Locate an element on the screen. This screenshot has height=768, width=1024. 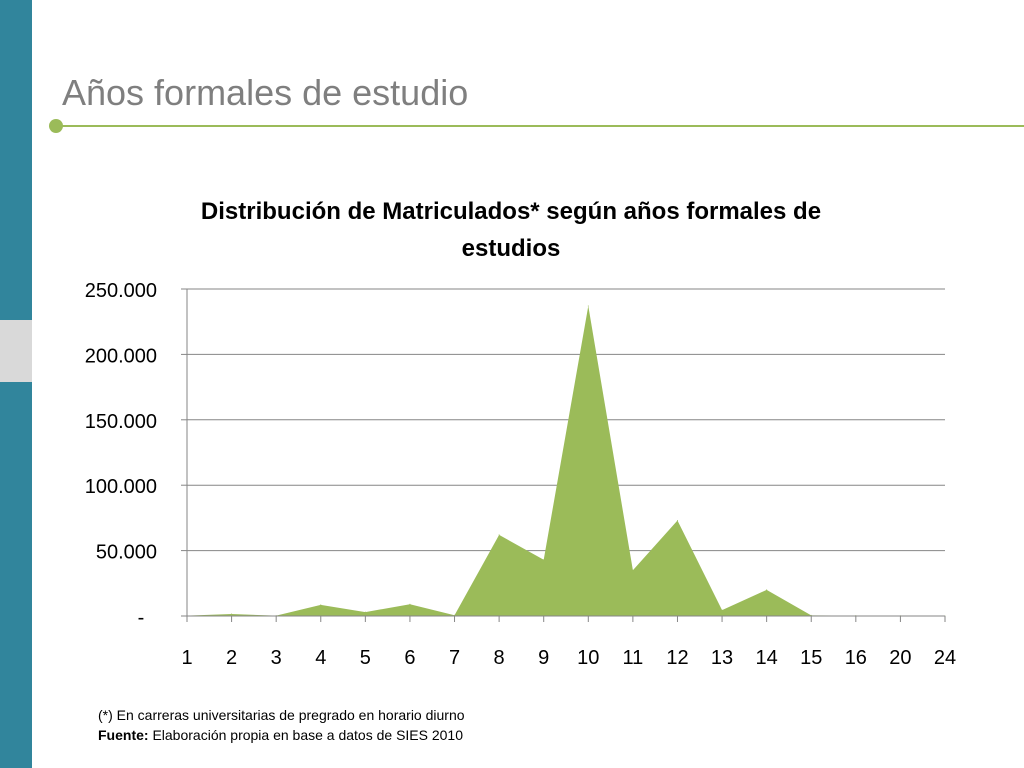
slide-title: Años formales de estudio is located at coordinates (265, 92).